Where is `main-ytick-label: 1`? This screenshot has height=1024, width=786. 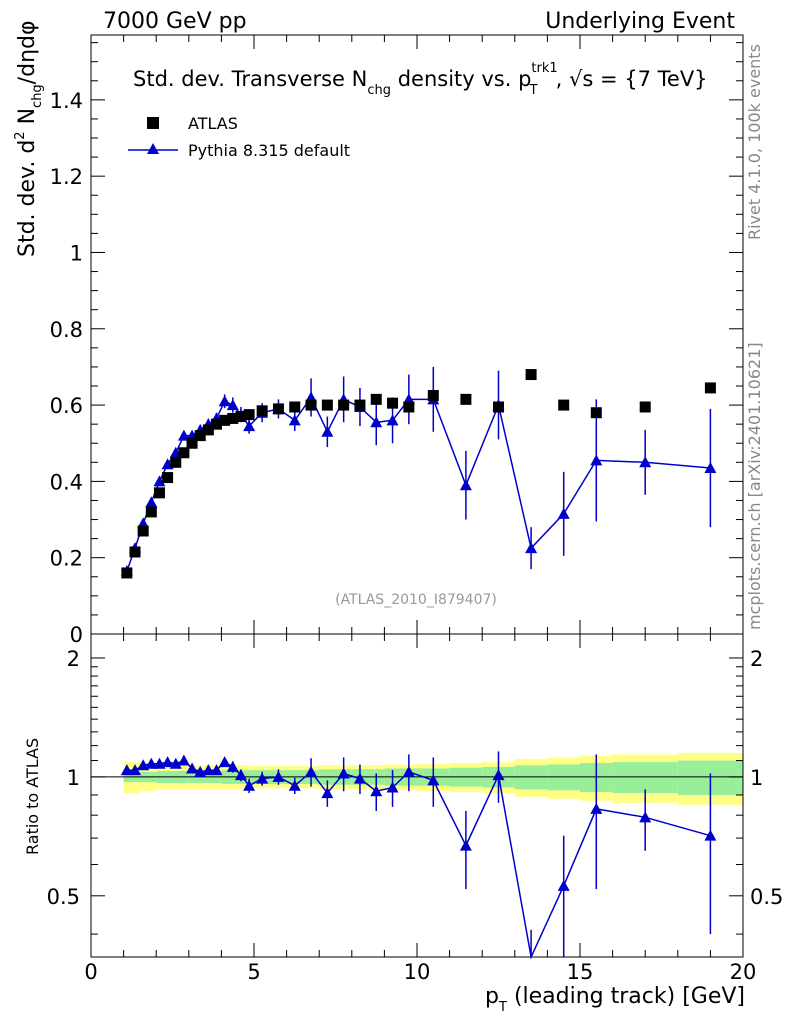 main-ytick-label: 1 is located at coordinates (76, 253).